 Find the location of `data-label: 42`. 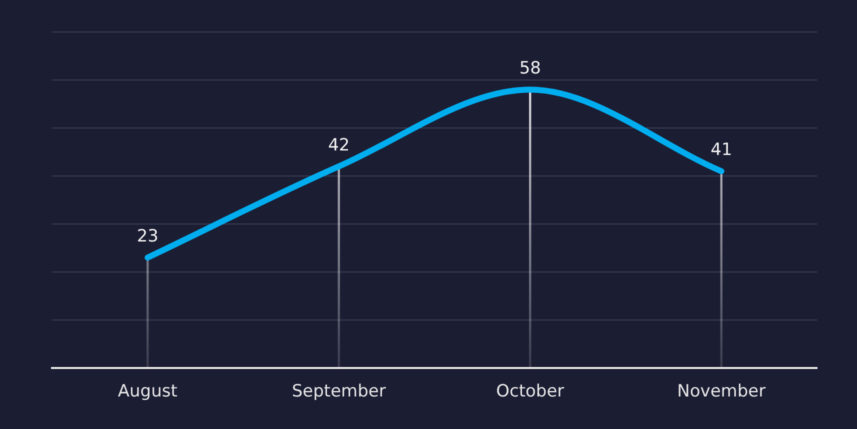

data-label: 42 is located at coordinates (339, 145).